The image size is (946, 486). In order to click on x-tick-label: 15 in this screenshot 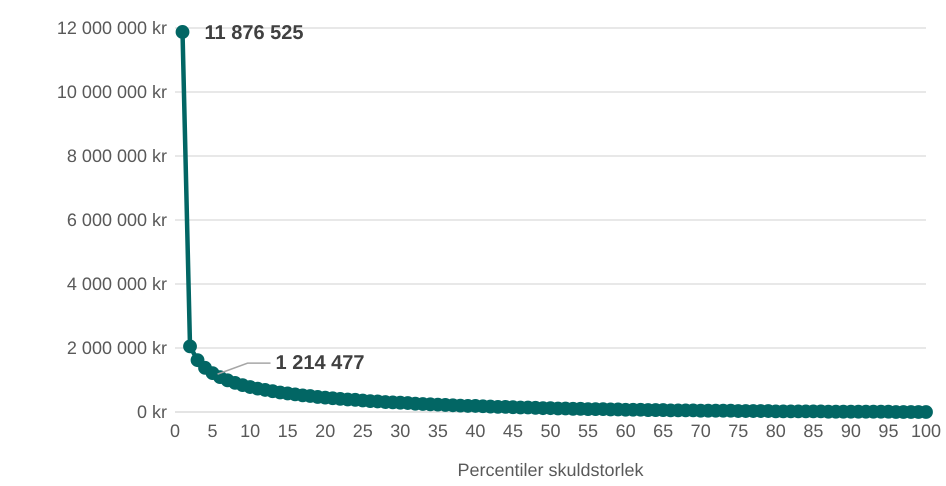, I will do `click(288, 430)`.